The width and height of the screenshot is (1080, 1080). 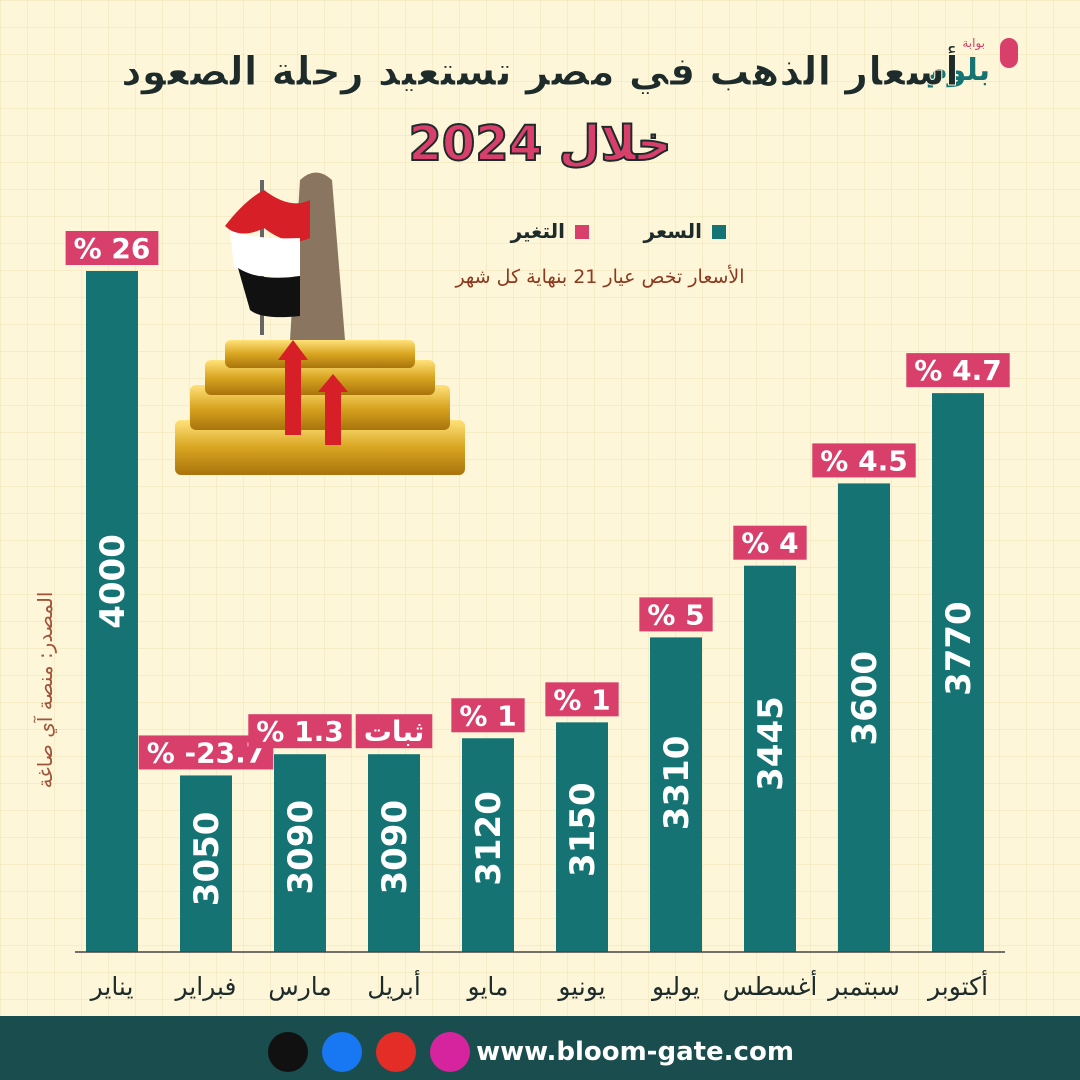 I want to click on logo: بلوم بوابة, so click(x=972, y=62).